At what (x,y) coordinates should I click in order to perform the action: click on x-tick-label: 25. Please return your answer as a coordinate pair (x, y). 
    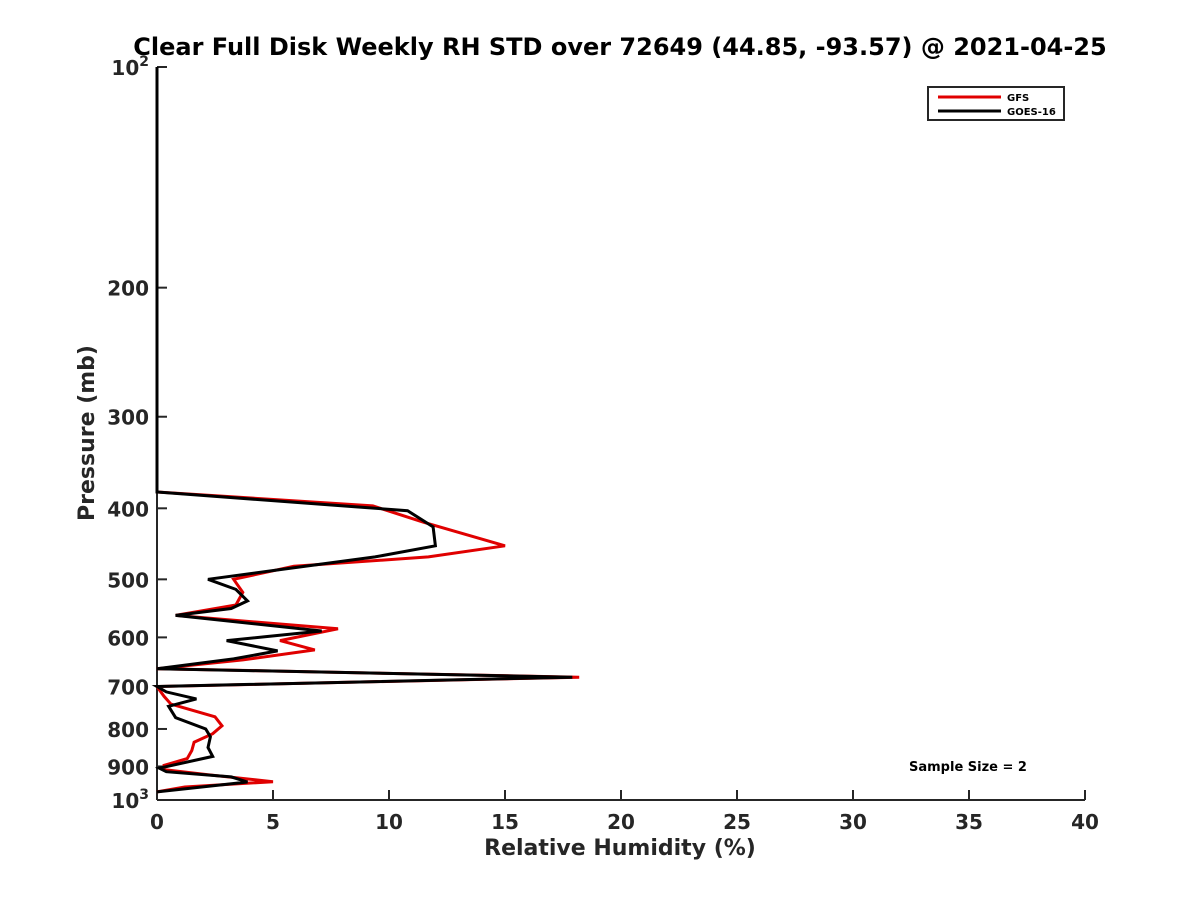
    Looking at the image, I should click on (737, 822).